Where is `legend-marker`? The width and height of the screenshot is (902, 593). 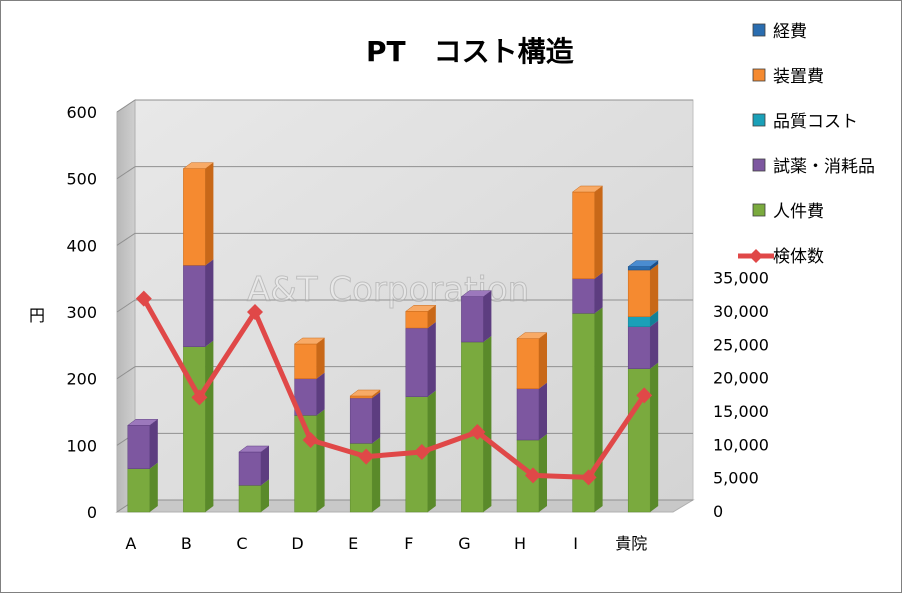
legend-marker is located at coordinates (756, 256).